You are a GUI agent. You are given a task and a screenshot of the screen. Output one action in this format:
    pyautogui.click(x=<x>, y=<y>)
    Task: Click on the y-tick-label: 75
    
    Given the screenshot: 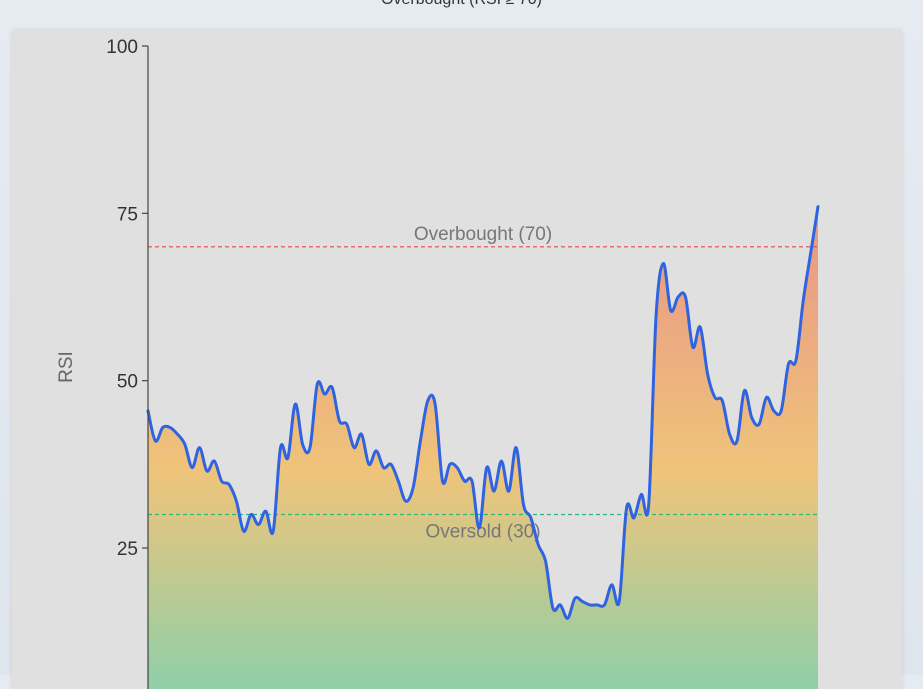 What is the action you would take?
    pyautogui.click(x=127, y=214)
    